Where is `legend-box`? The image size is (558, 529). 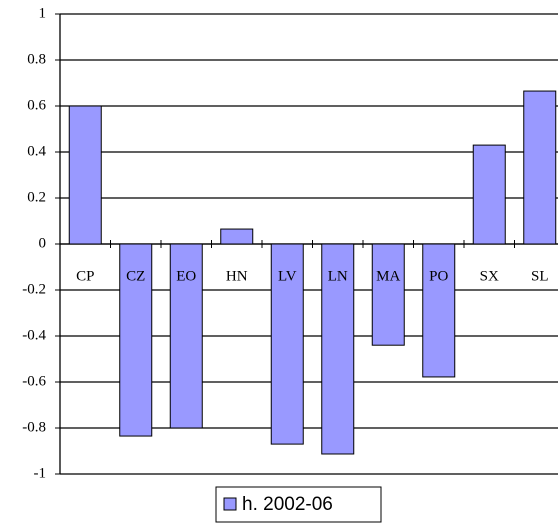 legend-box is located at coordinates (298, 504).